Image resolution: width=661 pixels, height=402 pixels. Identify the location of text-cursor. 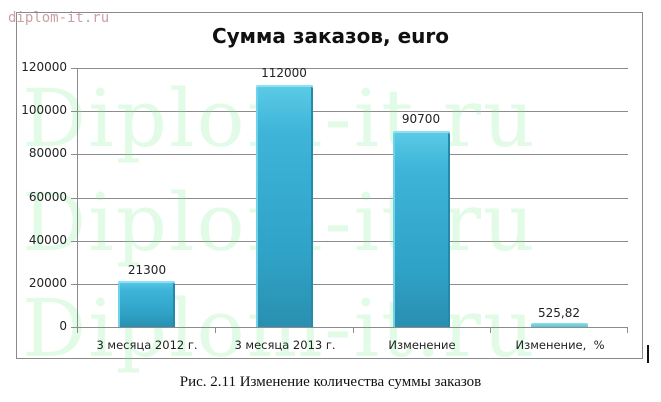
(648, 354).